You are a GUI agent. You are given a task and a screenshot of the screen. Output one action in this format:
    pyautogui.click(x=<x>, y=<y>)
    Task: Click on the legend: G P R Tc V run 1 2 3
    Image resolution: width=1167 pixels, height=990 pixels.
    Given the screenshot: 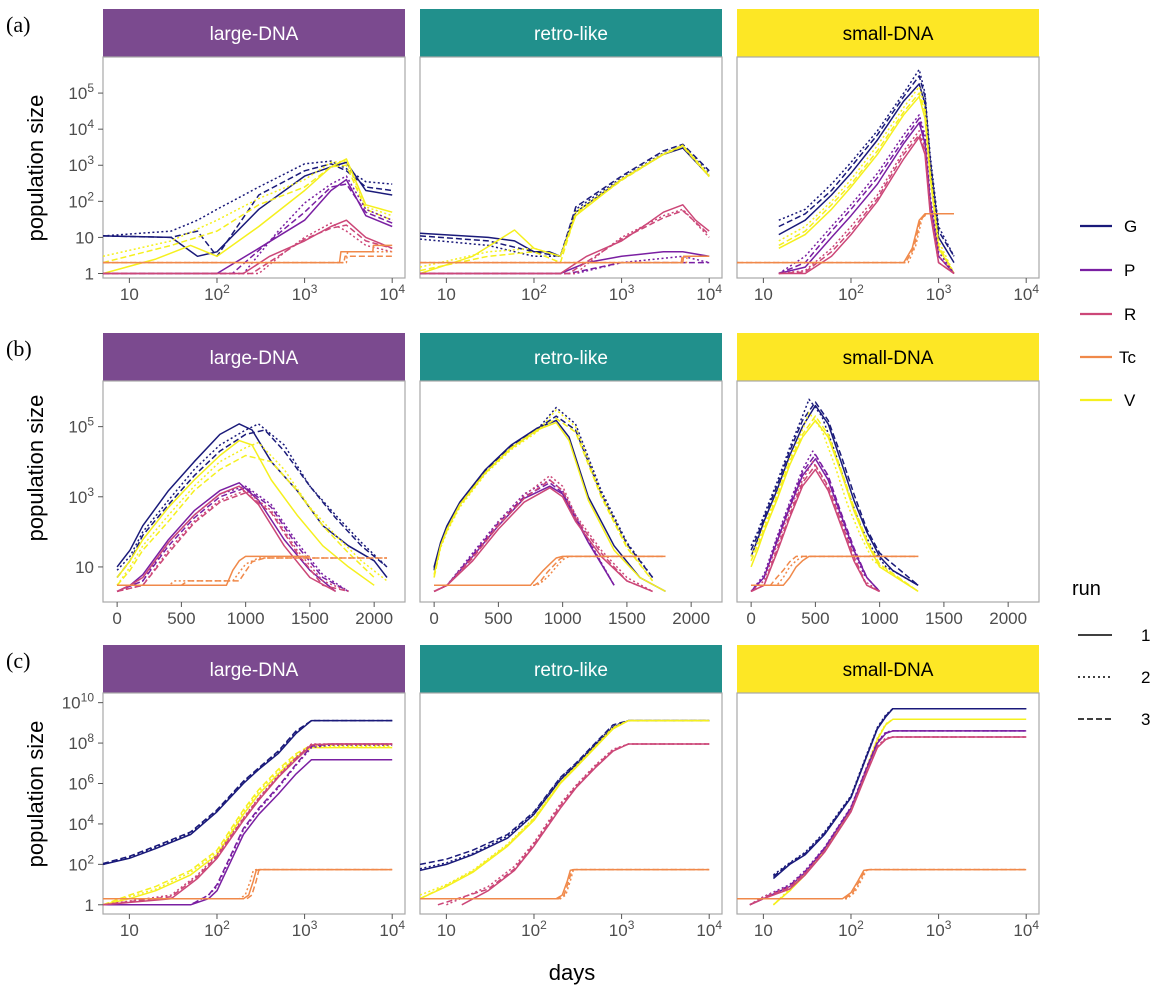 What is the action you would take?
    pyautogui.click(x=1111, y=473)
    